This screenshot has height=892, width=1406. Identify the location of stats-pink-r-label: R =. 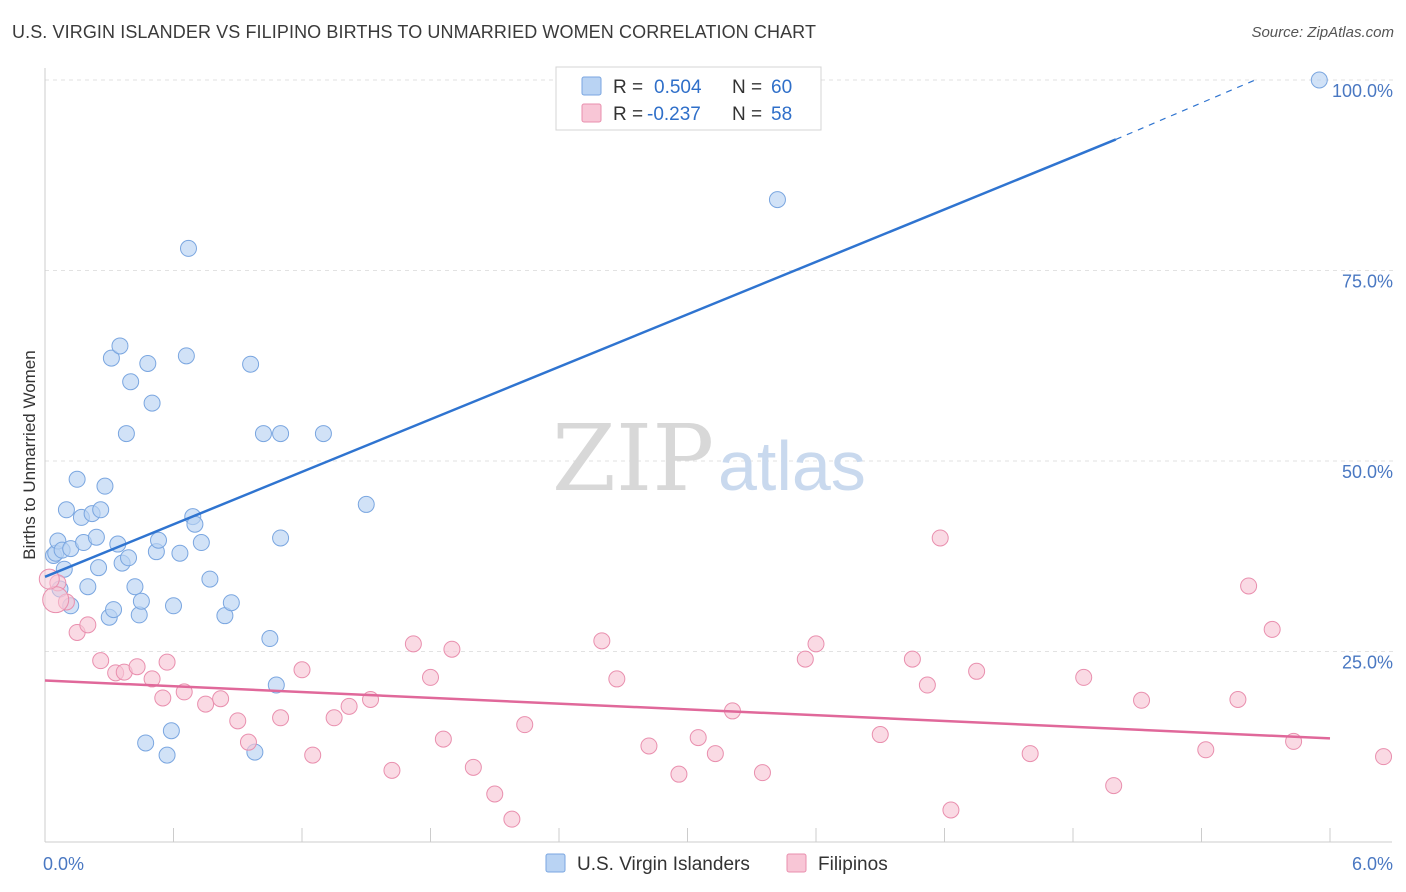
(628, 114).